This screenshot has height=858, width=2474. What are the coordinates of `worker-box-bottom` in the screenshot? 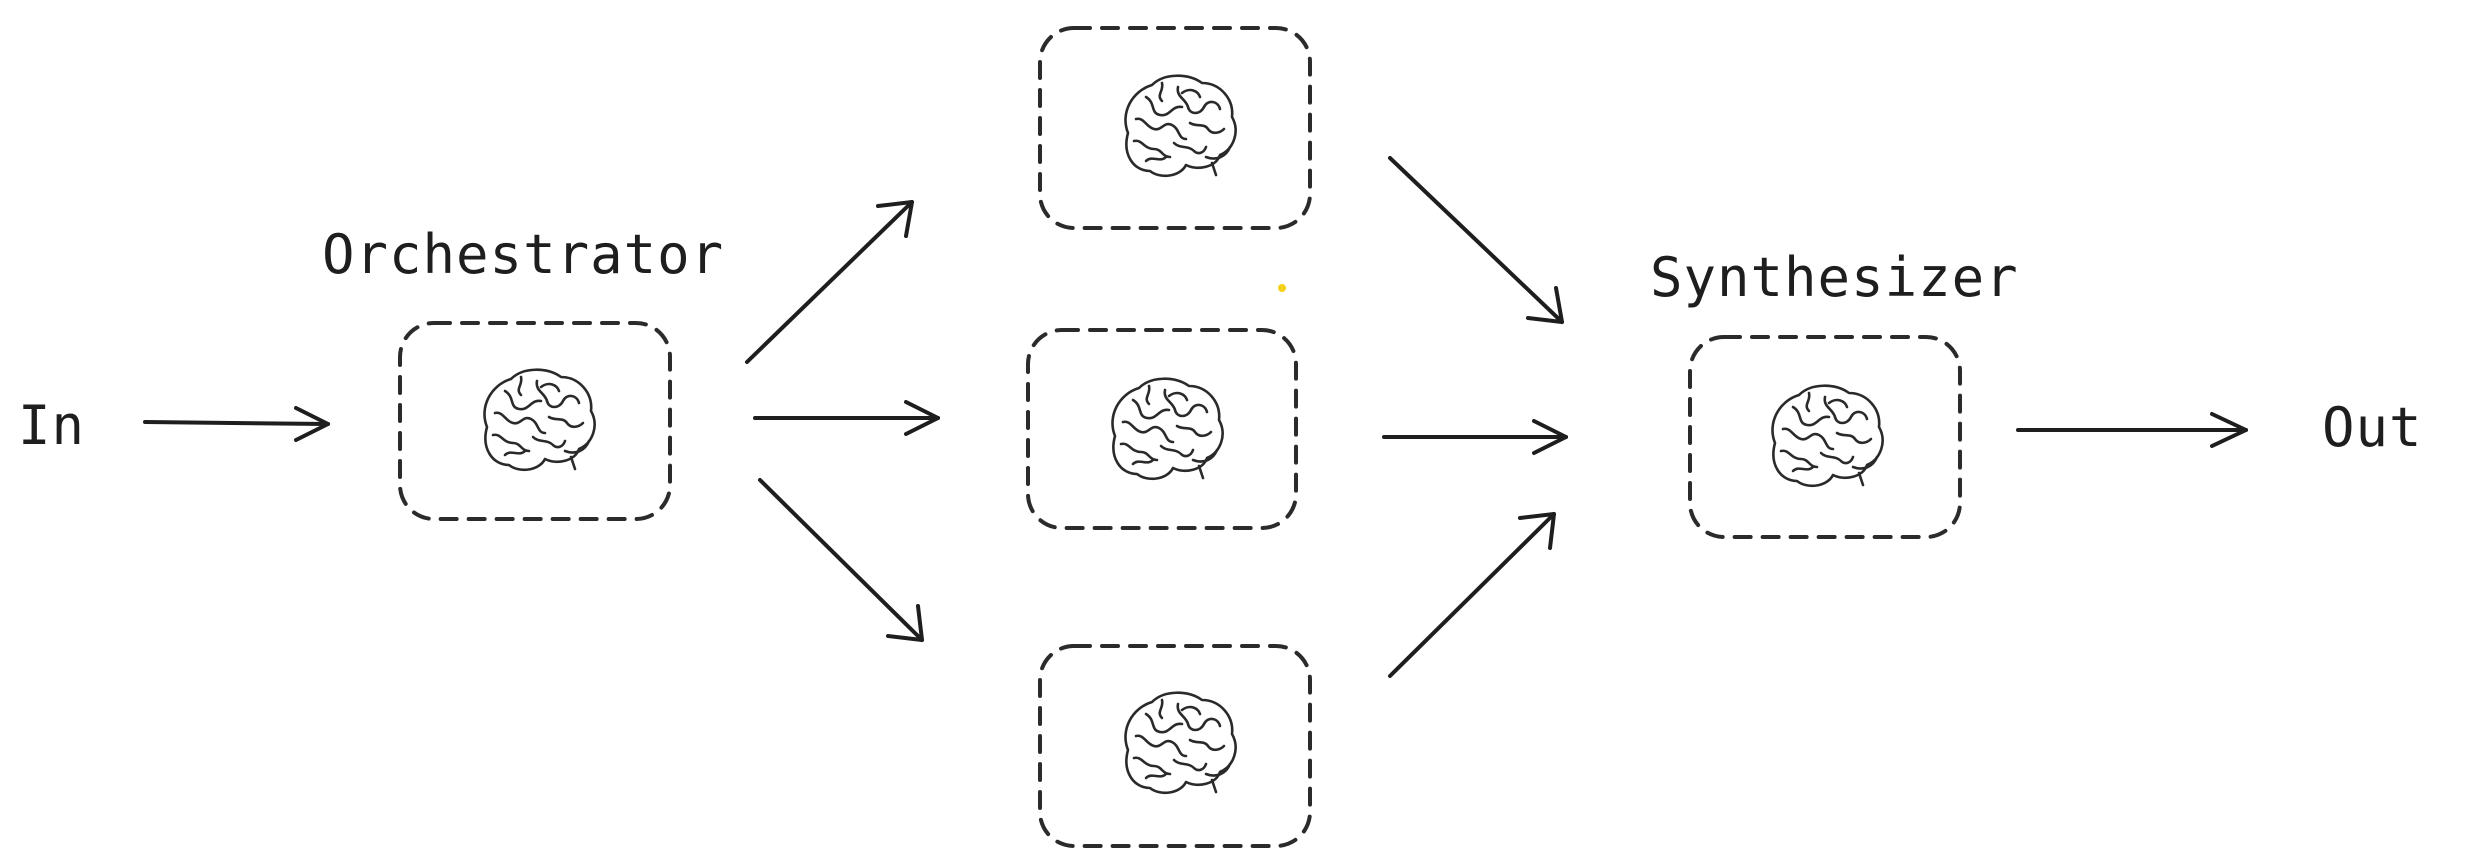 It's located at (1175, 746).